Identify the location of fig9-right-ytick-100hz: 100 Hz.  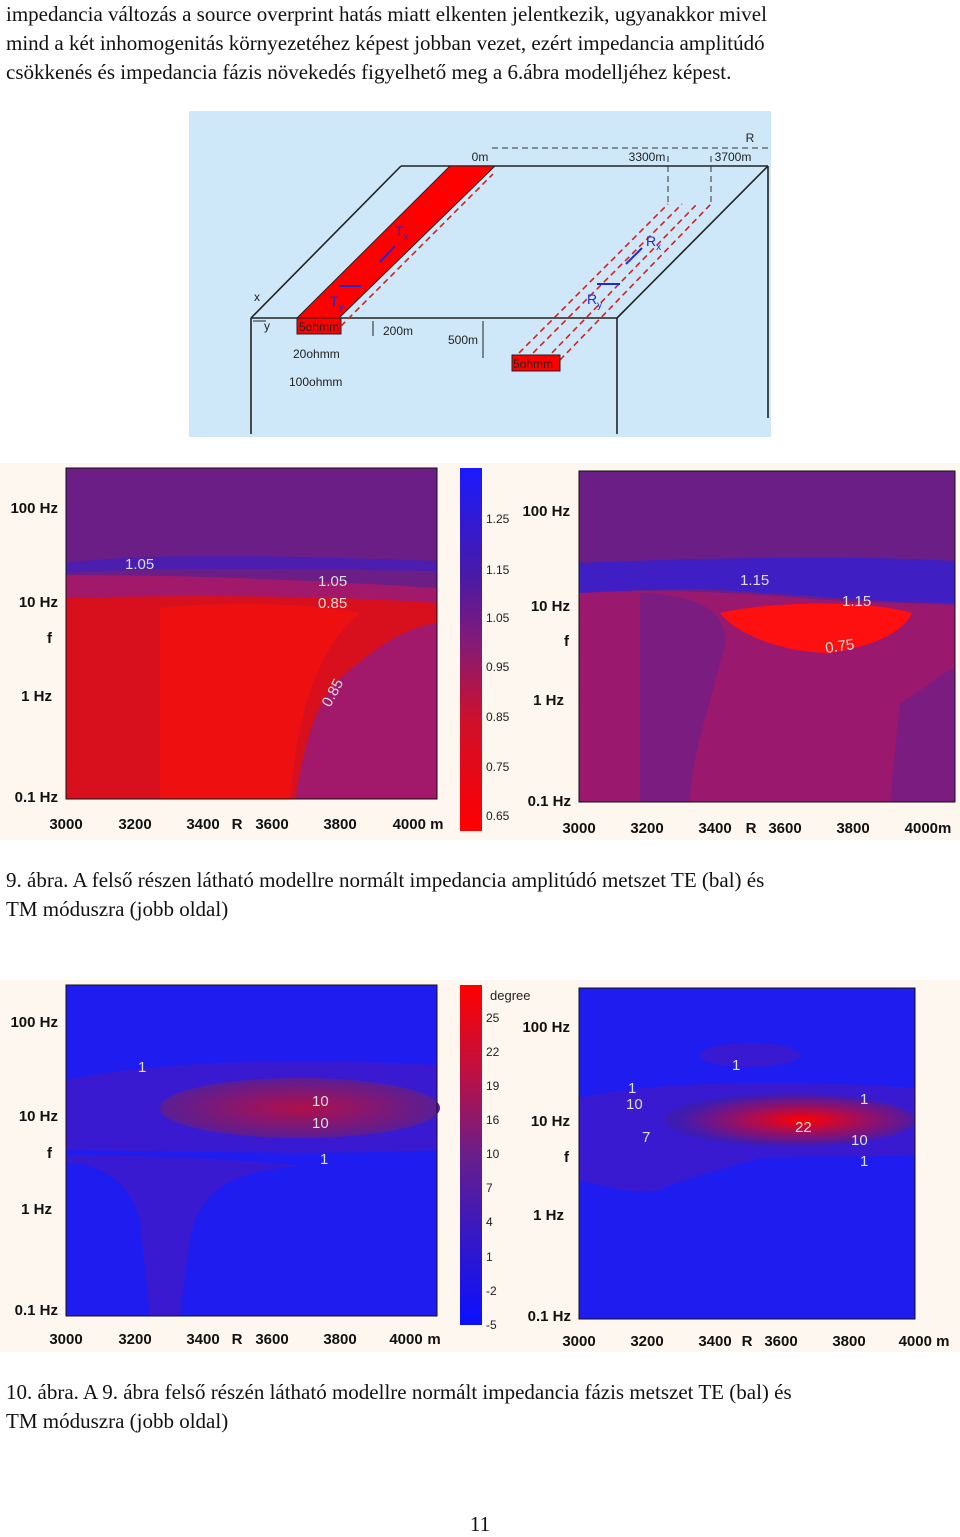
(546, 511).